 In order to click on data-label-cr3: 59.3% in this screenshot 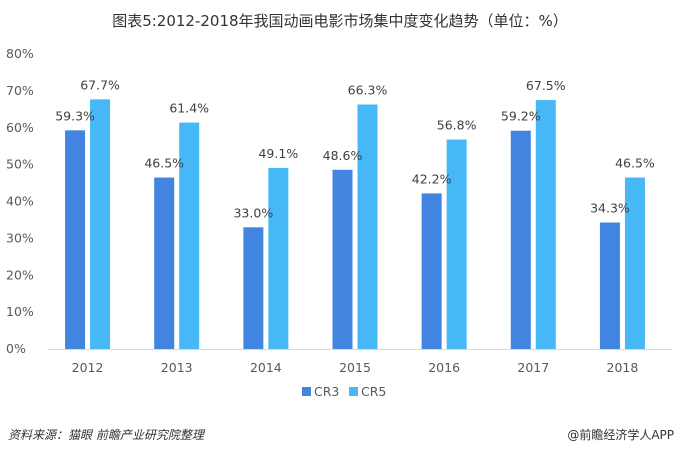, I will do `click(75, 115)`.